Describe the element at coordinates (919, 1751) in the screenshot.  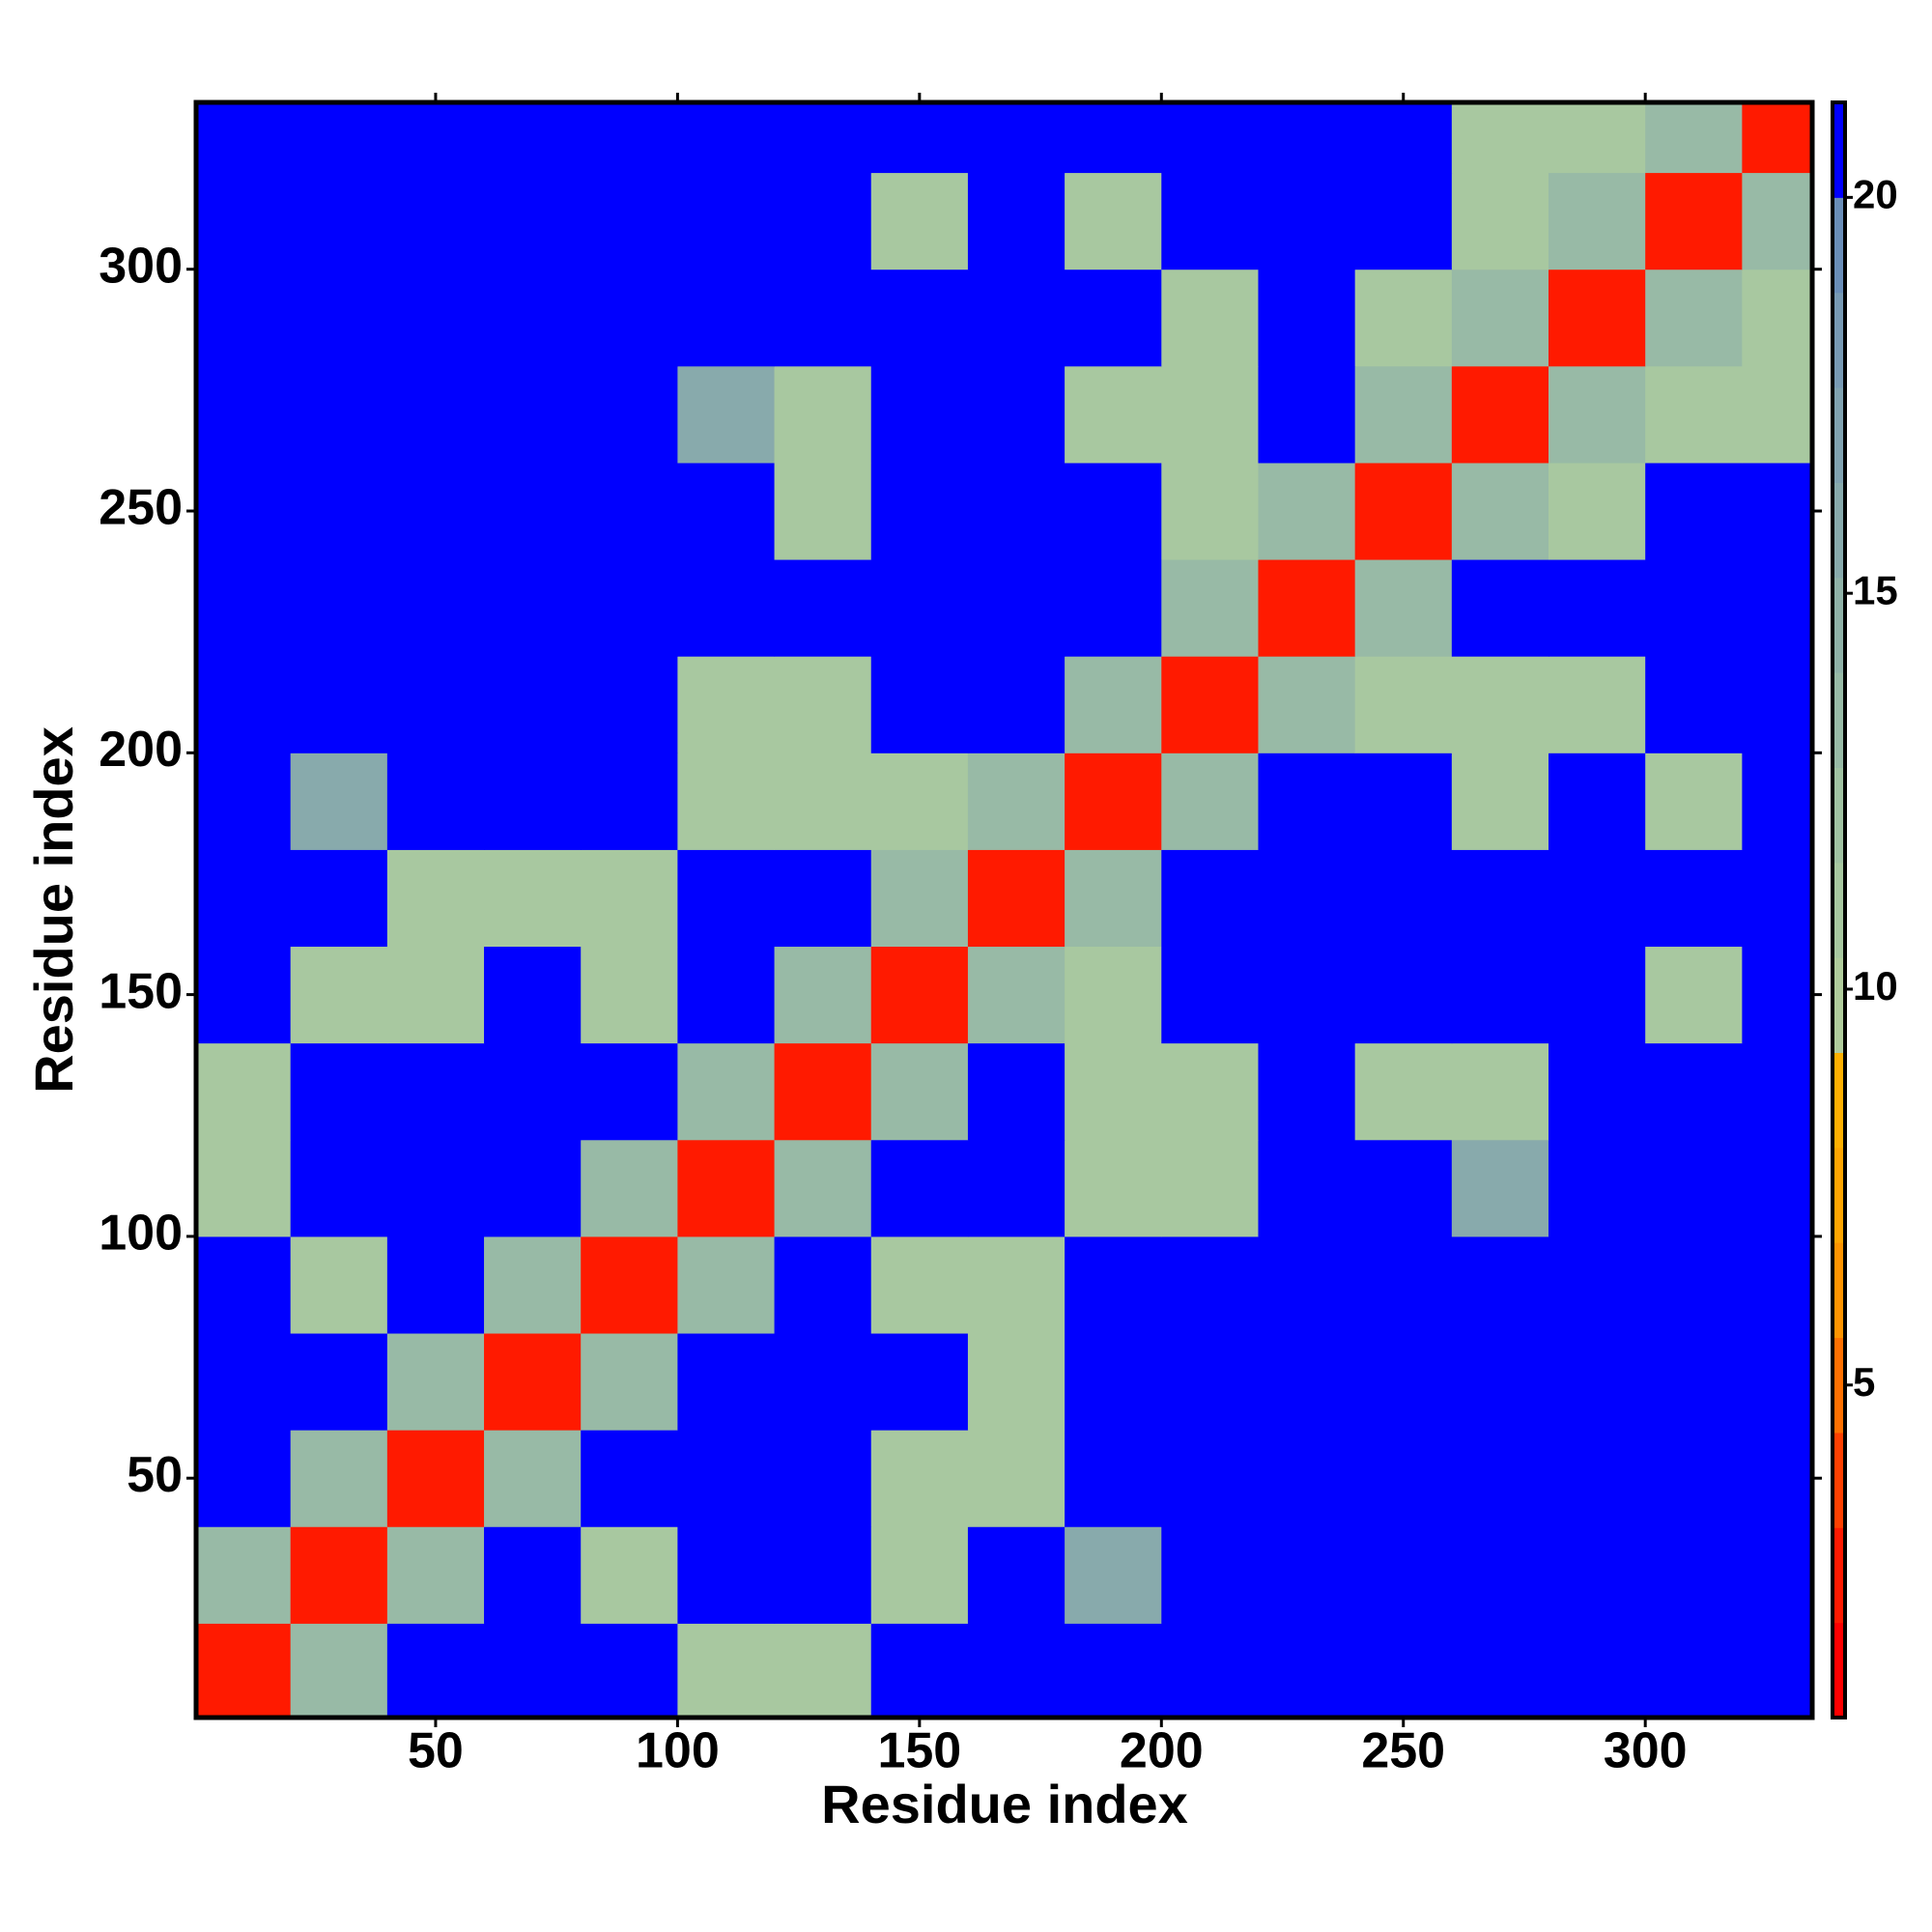
I see `x-tick-label: 150` at that location.